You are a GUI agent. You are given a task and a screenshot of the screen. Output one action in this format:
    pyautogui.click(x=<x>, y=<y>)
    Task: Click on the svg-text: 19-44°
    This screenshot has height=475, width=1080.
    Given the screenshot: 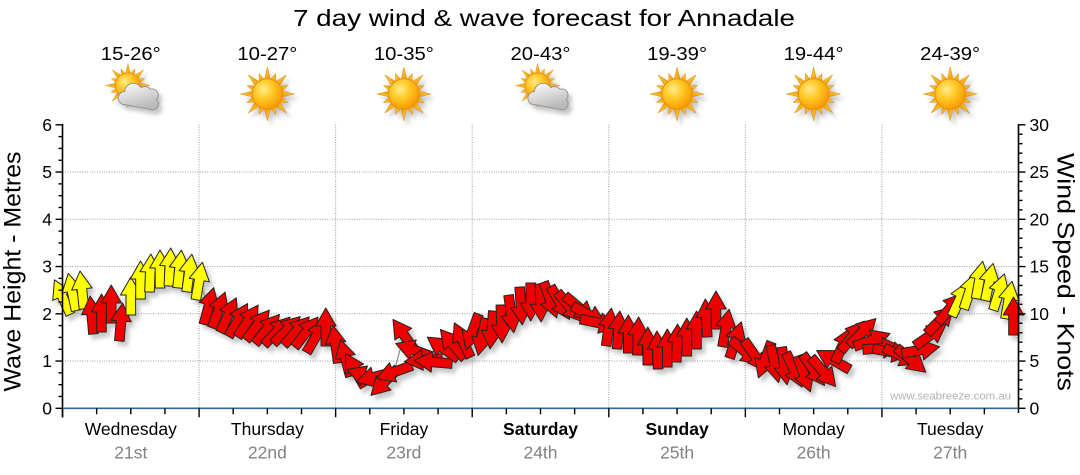 What is the action you would take?
    pyautogui.click(x=814, y=54)
    